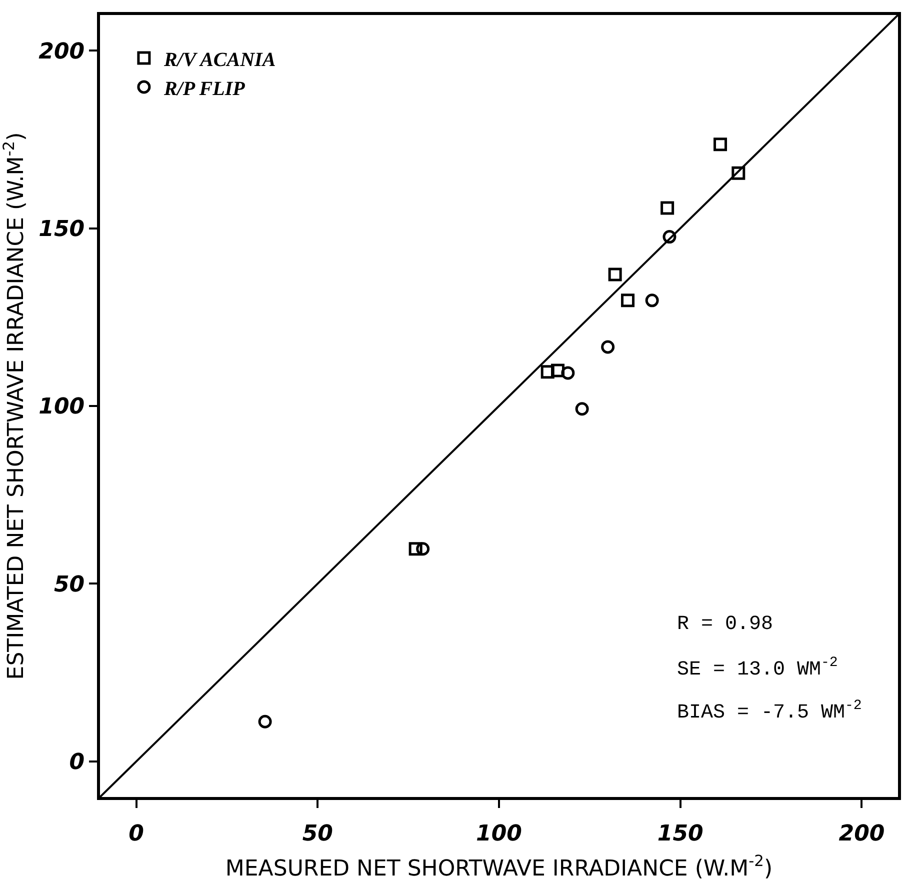 This screenshot has height=892, width=909. I want to click on x-tick-label: 100, so click(499, 833).